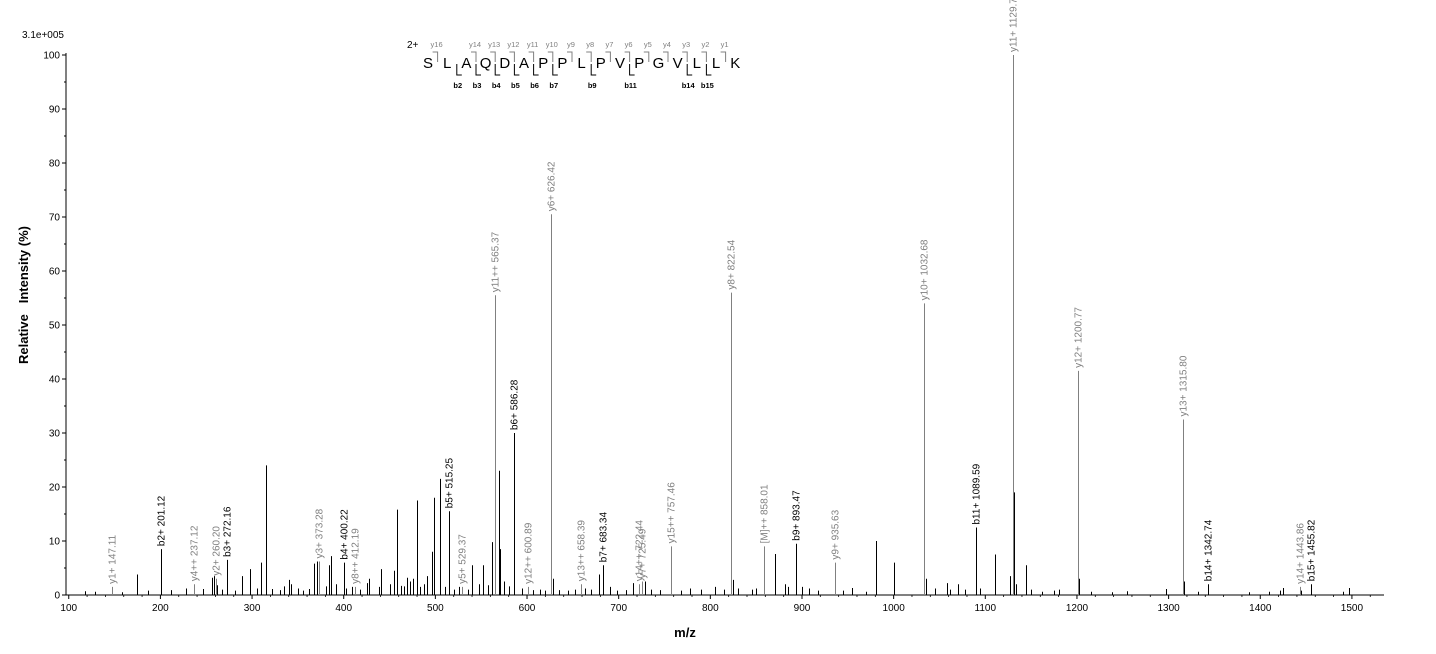 The height and width of the screenshot is (654, 1436). Describe the element at coordinates (1079, 337) in the screenshot. I see `peak-label: y12+ 1200.77` at that location.